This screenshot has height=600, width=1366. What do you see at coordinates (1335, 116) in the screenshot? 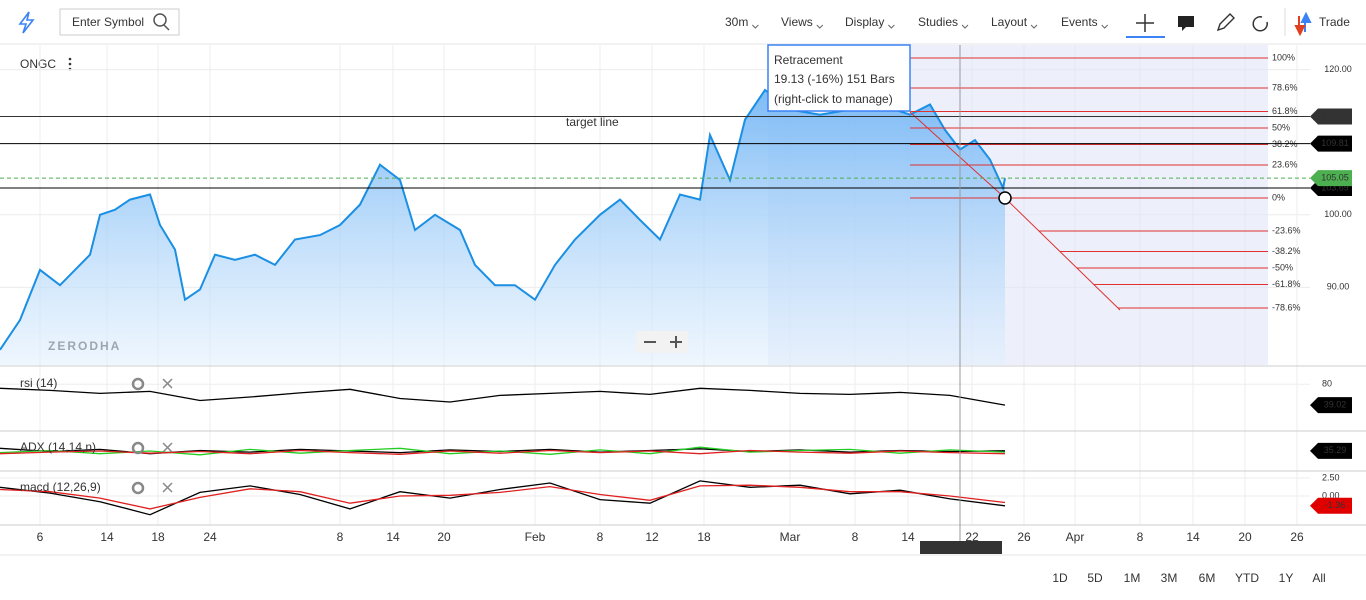
I see `price-tag-label: 113.54` at bounding box center [1335, 116].